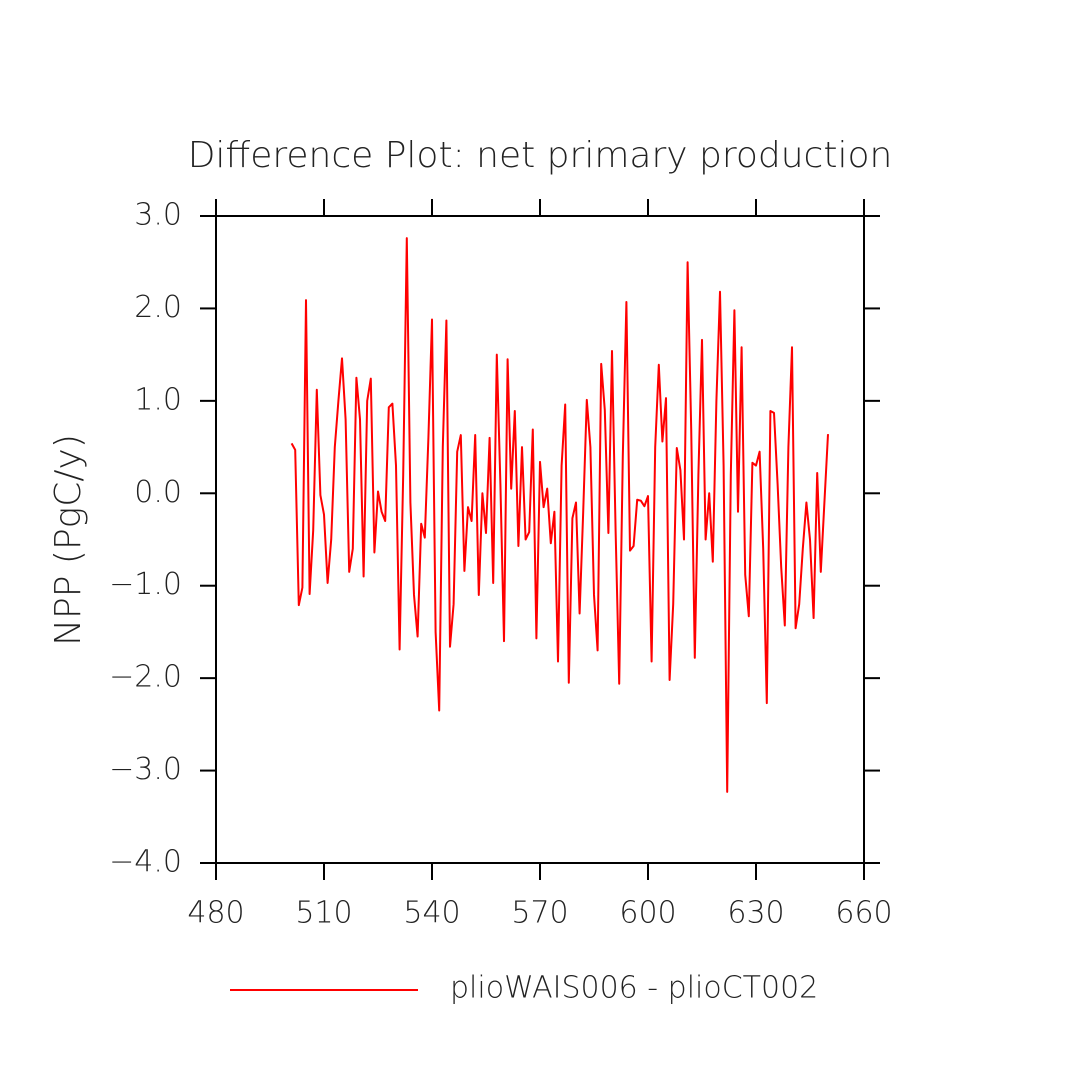 This screenshot has height=1084, width=1080. I want to click on y-tick-label: −2.0, so click(145, 677).